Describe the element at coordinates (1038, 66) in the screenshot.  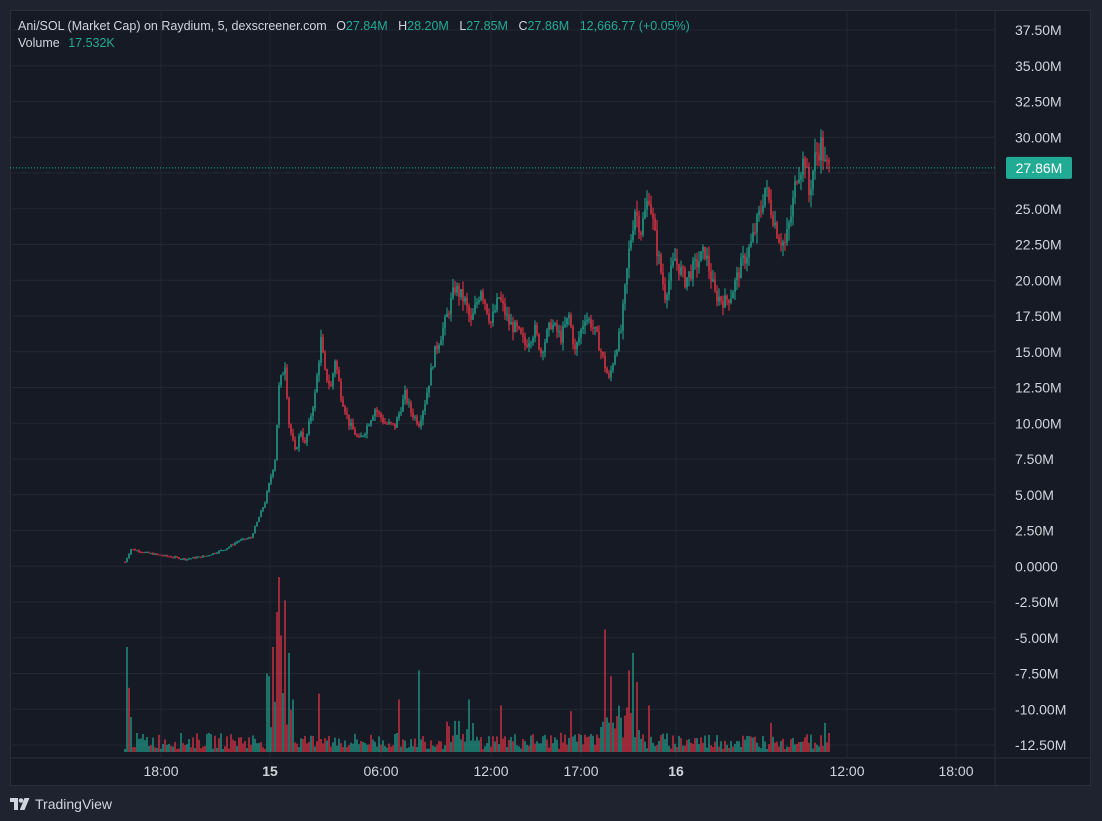
I see `price-tick-label: 35.00M` at that location.